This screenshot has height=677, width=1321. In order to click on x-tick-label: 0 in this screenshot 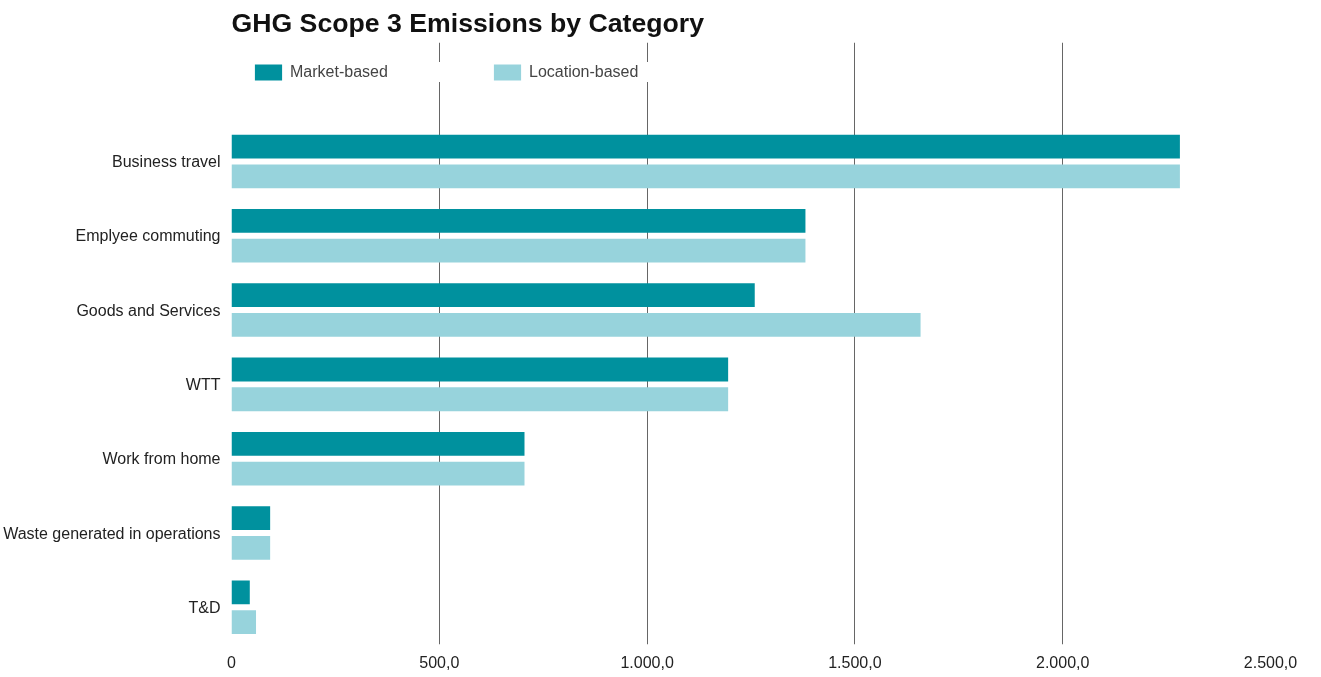, I will do `click(232, 662)`.